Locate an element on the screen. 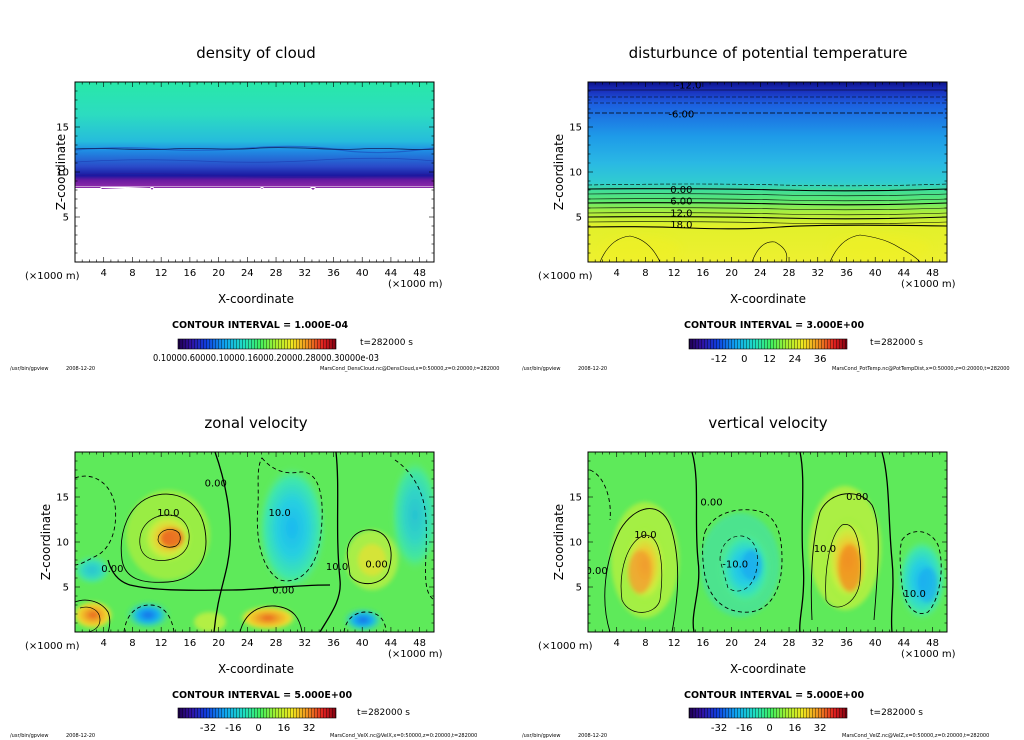  panel-title: vertical velocity is located at coordinates (767, 423).